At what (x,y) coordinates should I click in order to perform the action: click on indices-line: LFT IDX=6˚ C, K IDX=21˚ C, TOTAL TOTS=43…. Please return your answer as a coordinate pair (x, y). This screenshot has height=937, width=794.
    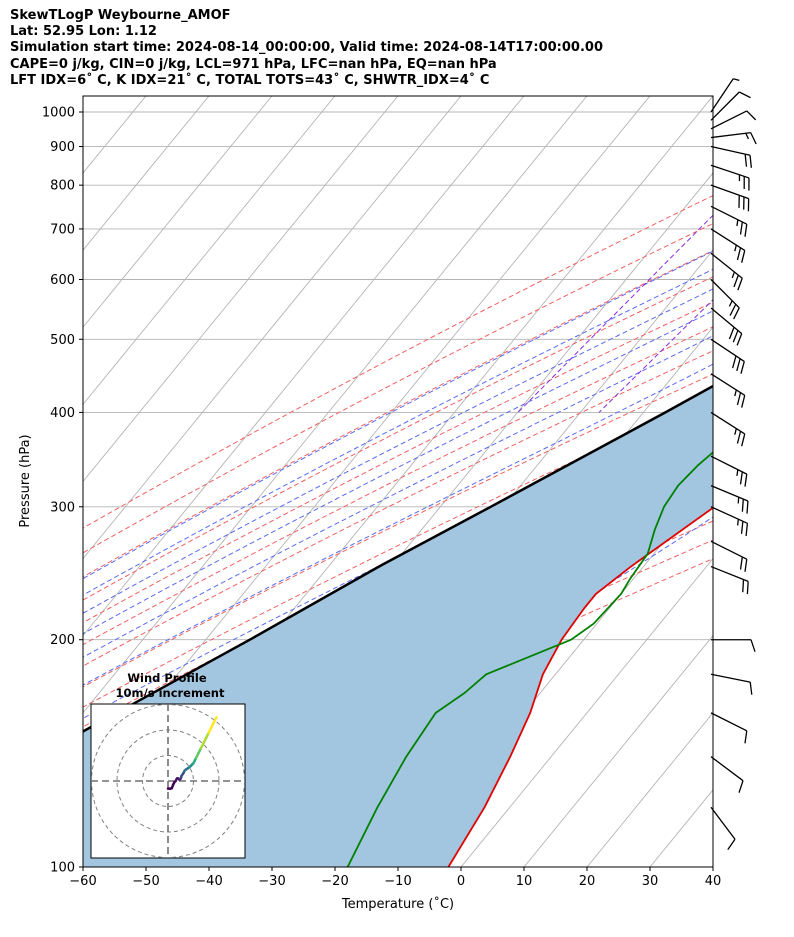
    Looking at the image, I should click on (250, 80).